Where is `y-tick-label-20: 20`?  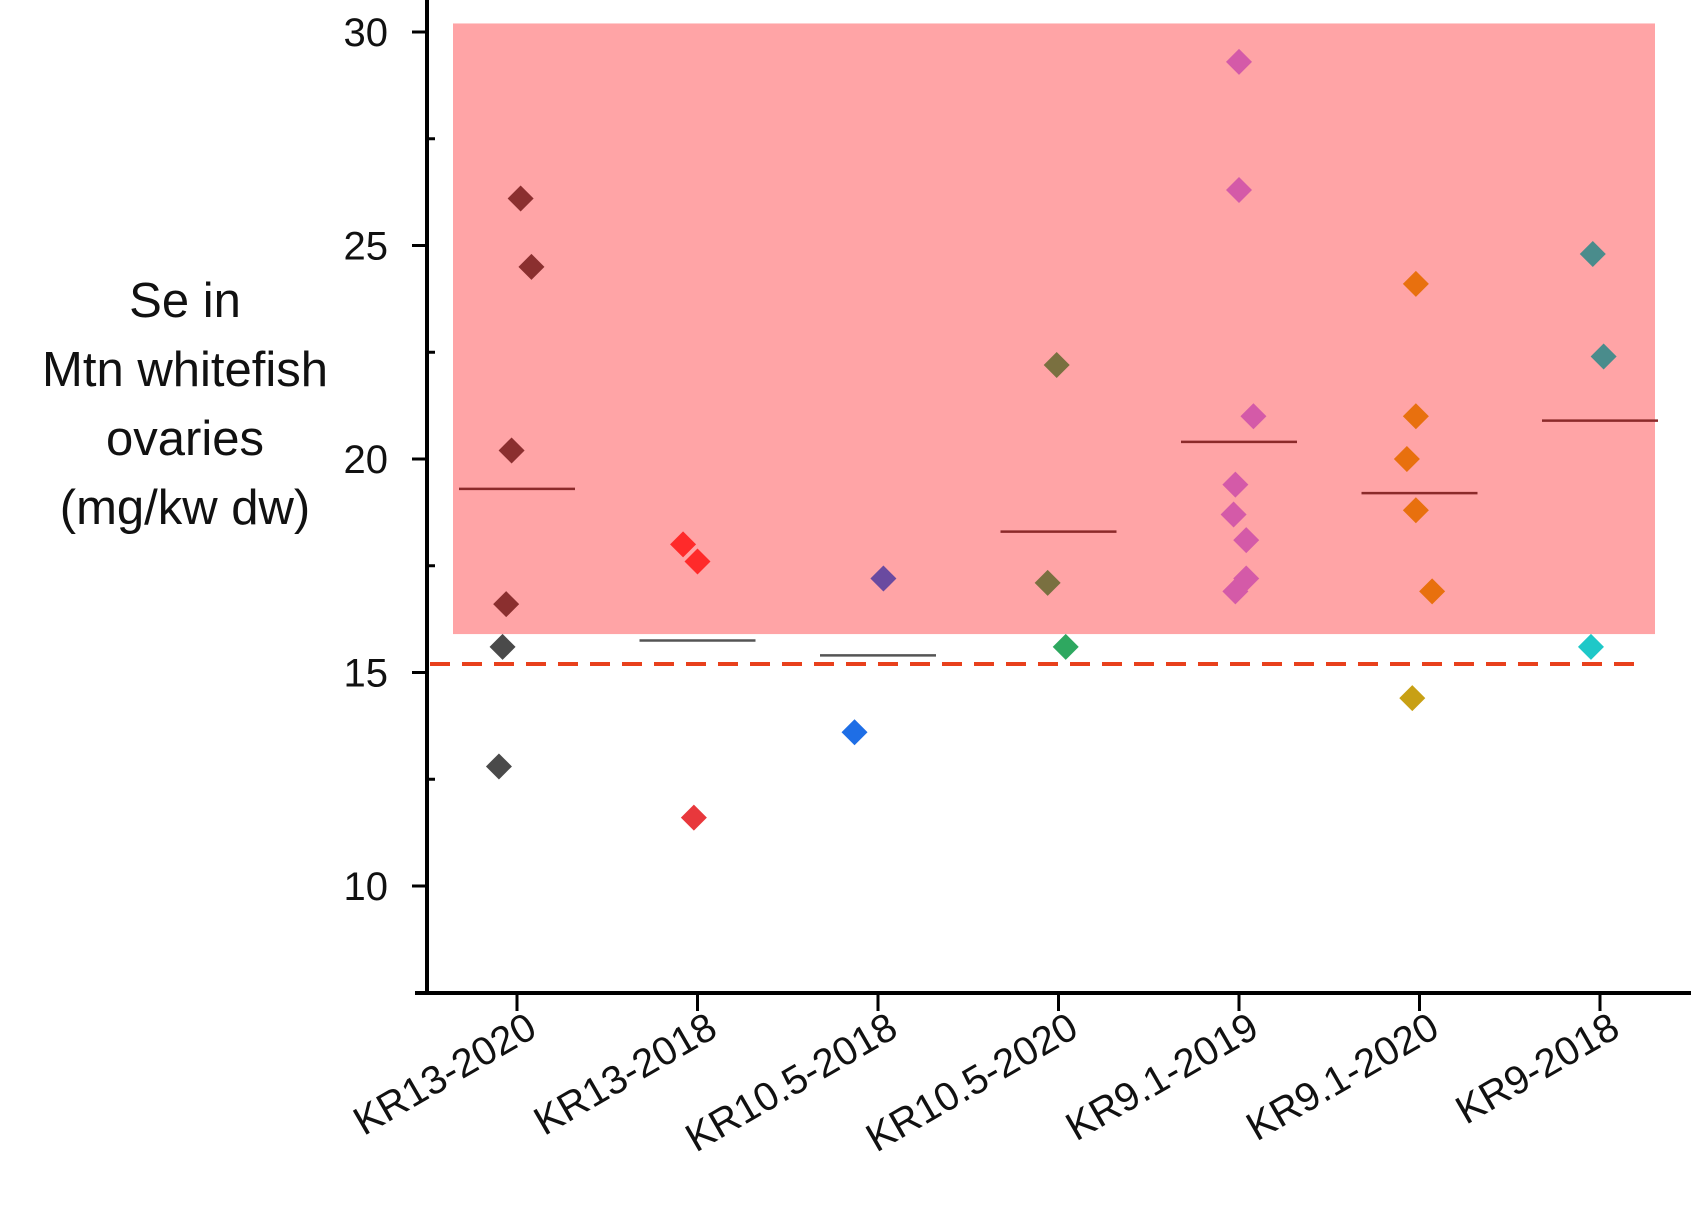 y-tick-label-20: 20 is located at coordinates (366, 460).